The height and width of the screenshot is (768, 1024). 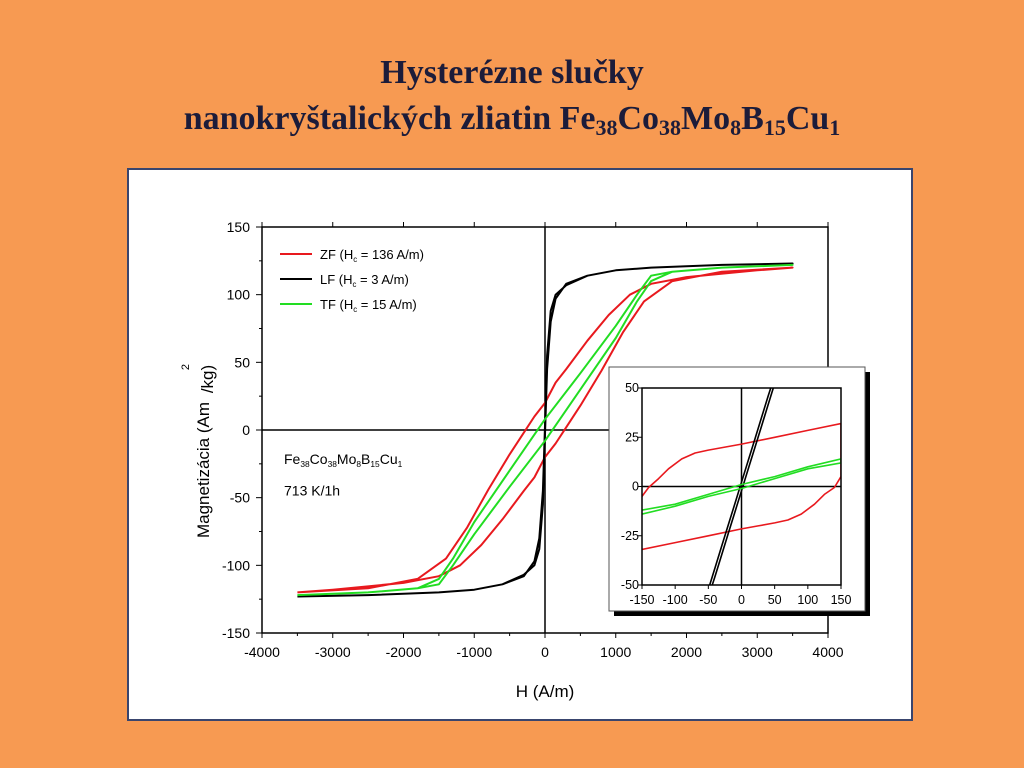 I want to click on annotation-formula-part-3: 38, so click(x=333, y=464).